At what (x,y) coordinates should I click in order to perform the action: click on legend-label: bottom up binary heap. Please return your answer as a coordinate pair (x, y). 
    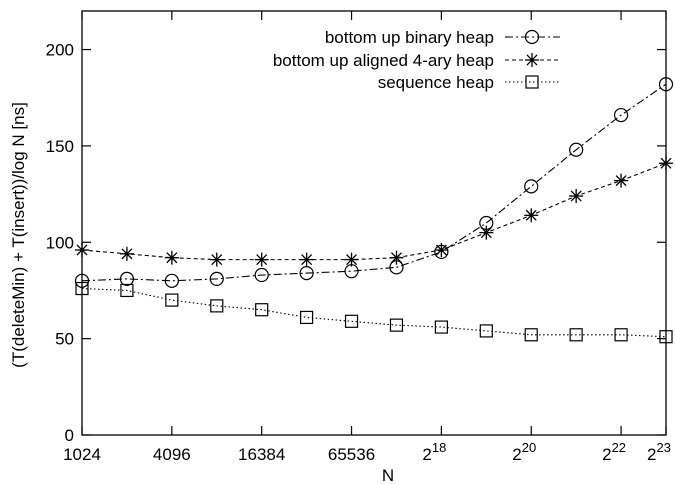
    Looking at the image, I should click on (409, 37).